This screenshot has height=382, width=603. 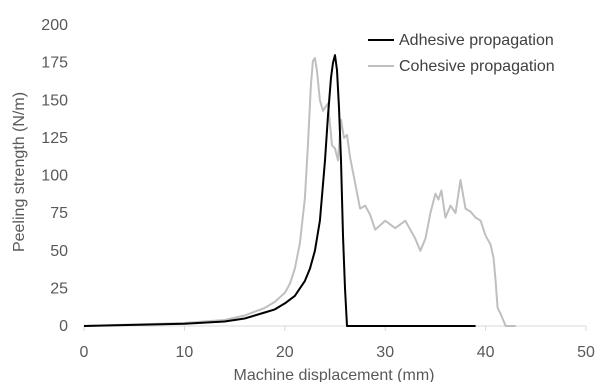 What do you see at coordinates (84, 352) in the screenshot?
I see `x-tick-label: 0` at bounding box center [84, 352].